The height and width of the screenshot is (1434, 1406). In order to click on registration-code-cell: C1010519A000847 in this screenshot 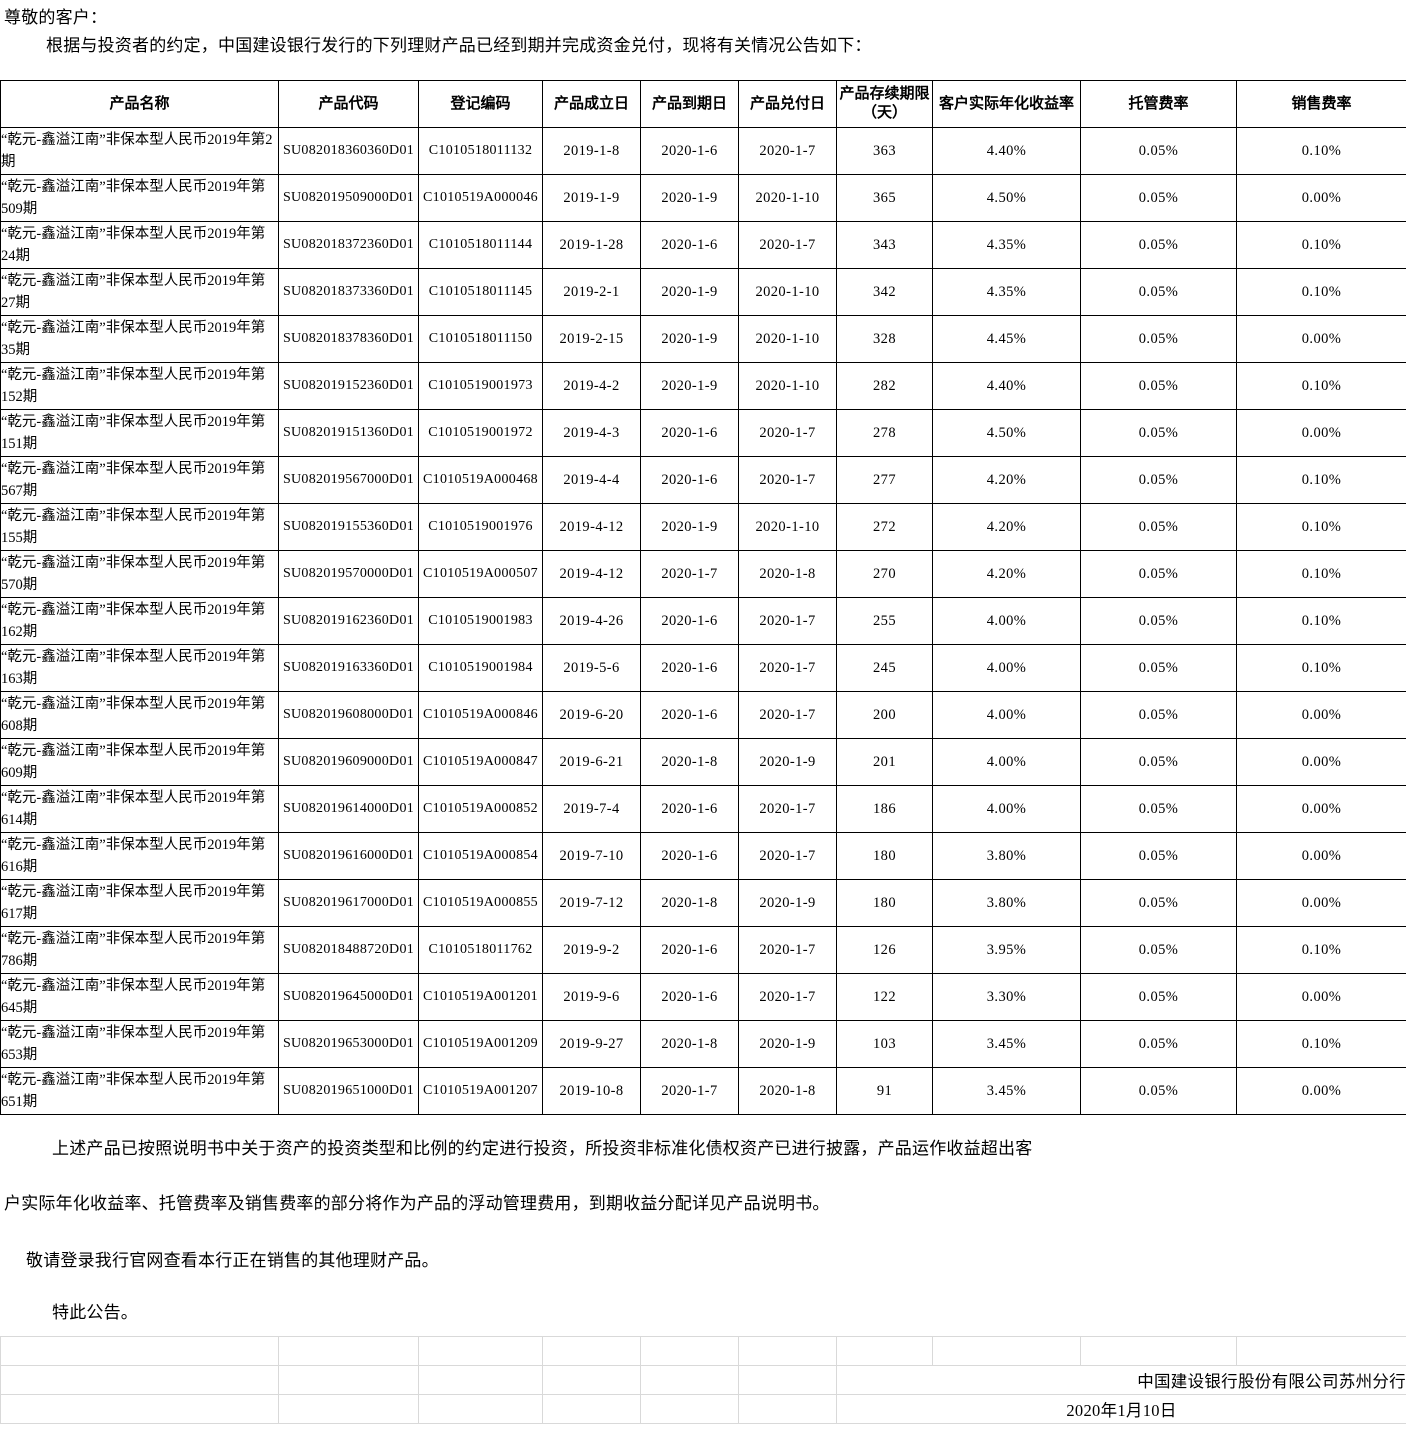, I will do `click(480, 762)`.